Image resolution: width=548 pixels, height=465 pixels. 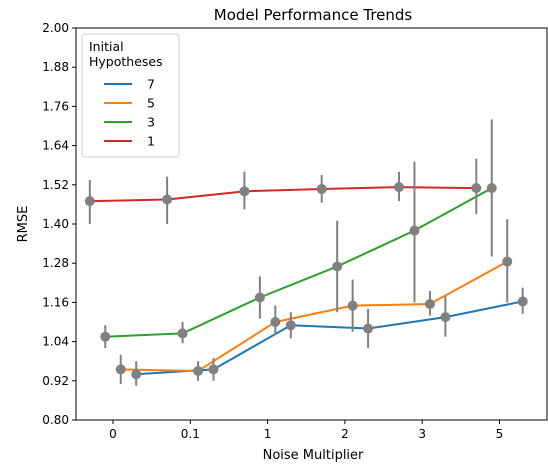 What do you see at coordinates (151, 122) in the screenshot?
I see `legend-label-3: 3` at bounding box center [151, 122].